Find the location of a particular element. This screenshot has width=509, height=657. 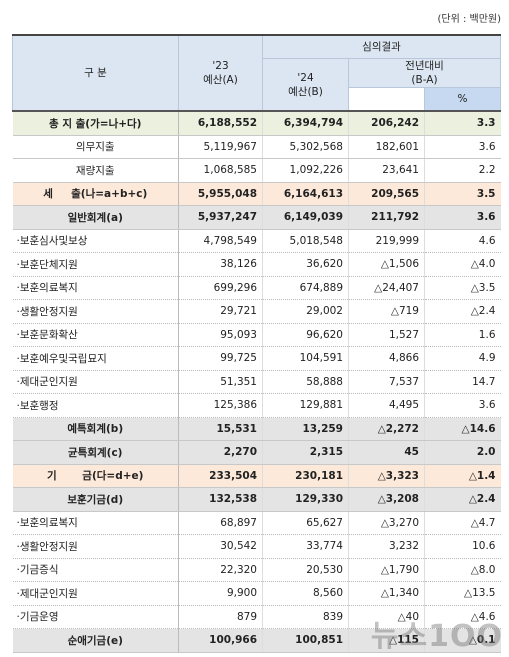

header-cell: 전년대비 (B-A) is located at coordinates (424, 73).